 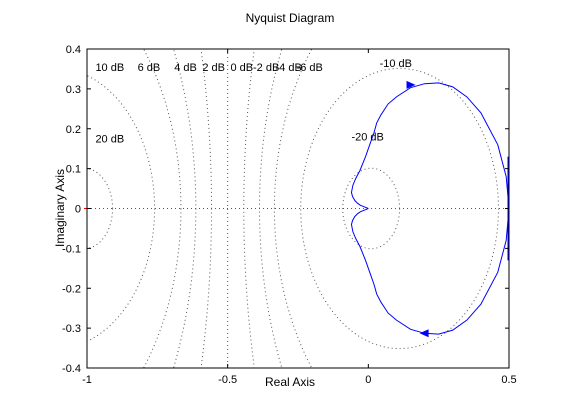 What do you see at coordinates (109, 140) in the screenshot?
I see `m-circle-label-10: 20 dB` at bounding box center [109, 140].